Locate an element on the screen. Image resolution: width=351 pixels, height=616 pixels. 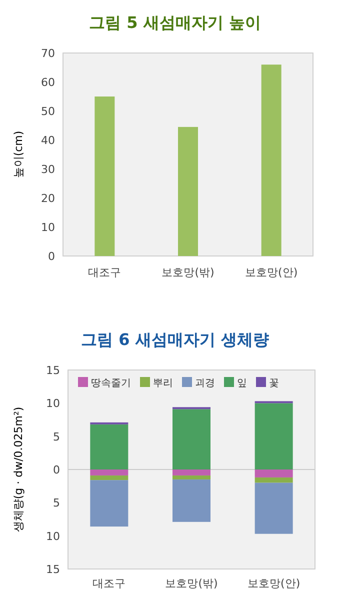
legend-label: 꽃 is located at coordinates (274, 383).